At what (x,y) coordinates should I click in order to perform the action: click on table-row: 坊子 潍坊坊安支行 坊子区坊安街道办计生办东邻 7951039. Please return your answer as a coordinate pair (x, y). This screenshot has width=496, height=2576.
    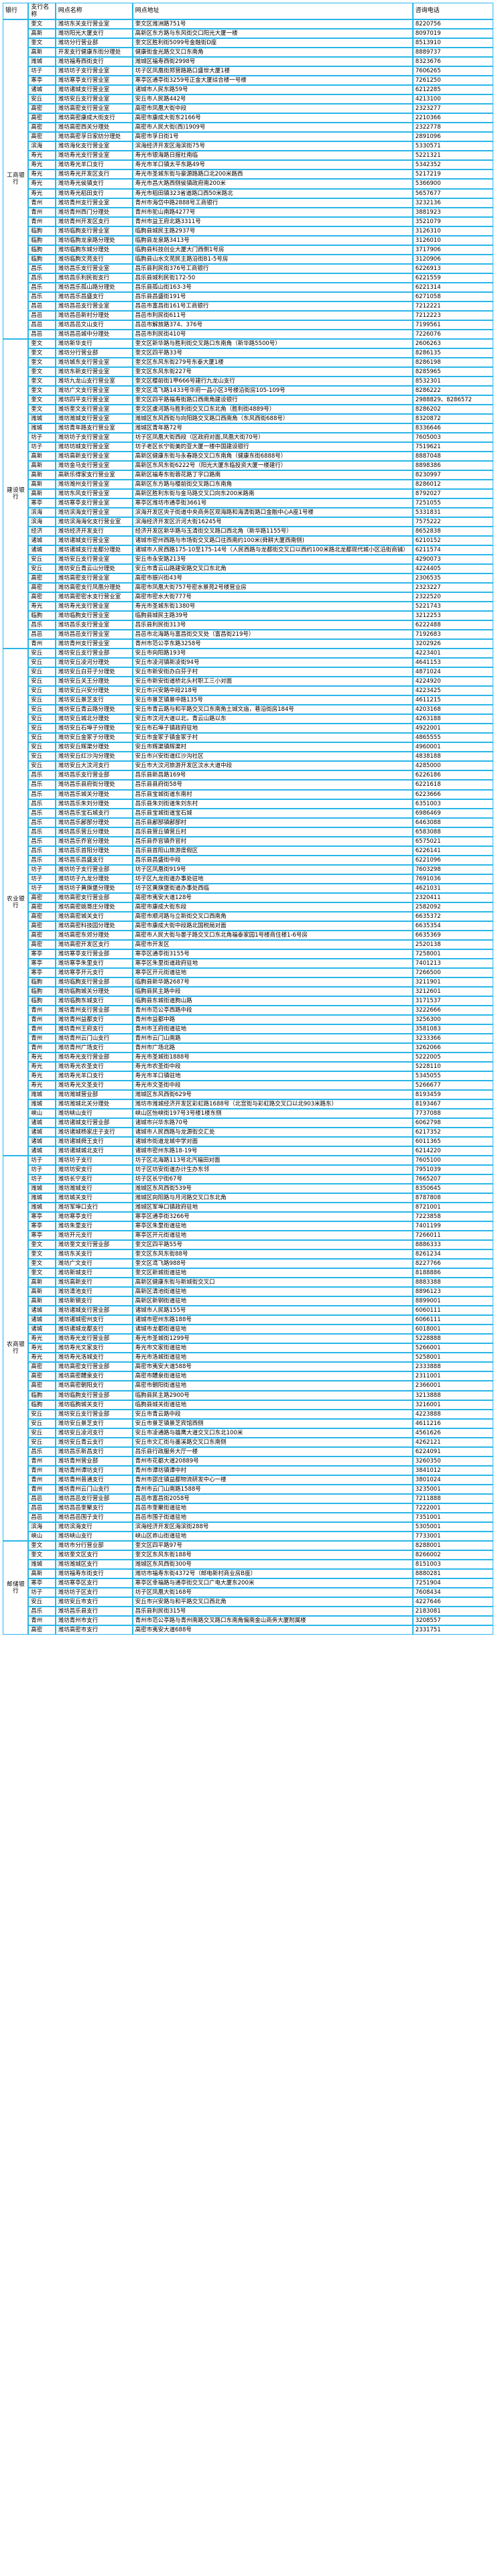
    Looking at the image, I should click on (248, 1170).